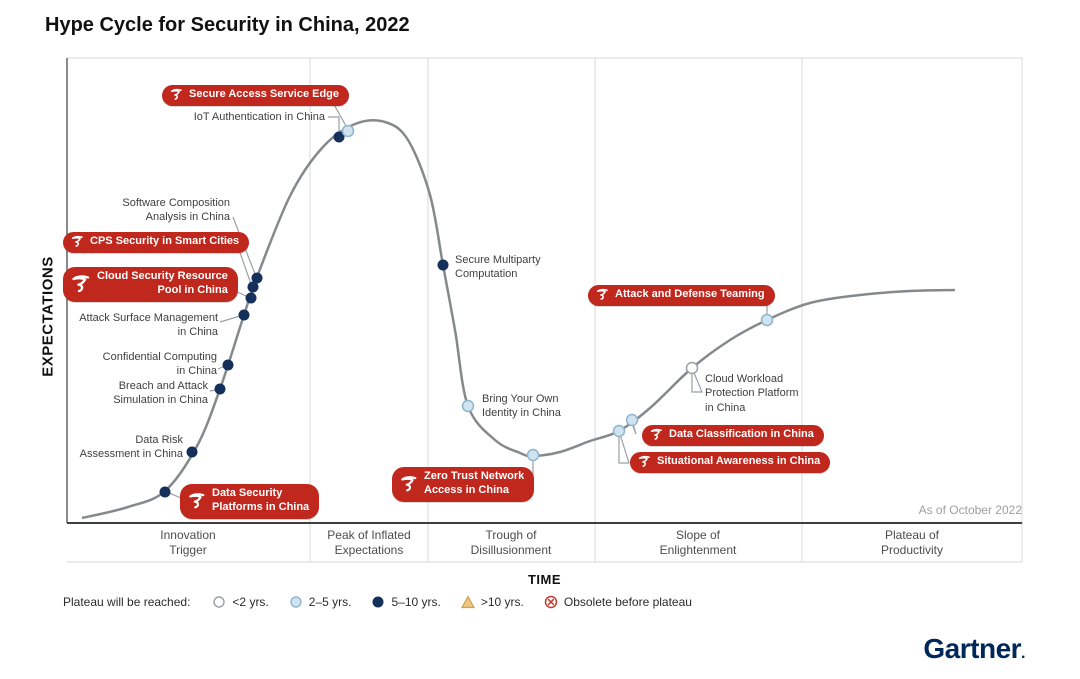 The image size is (1080, 679). Describe the element at coordinates (692, 368) in the screenshot. I see `dot-cloud-workload-protection` at that location.